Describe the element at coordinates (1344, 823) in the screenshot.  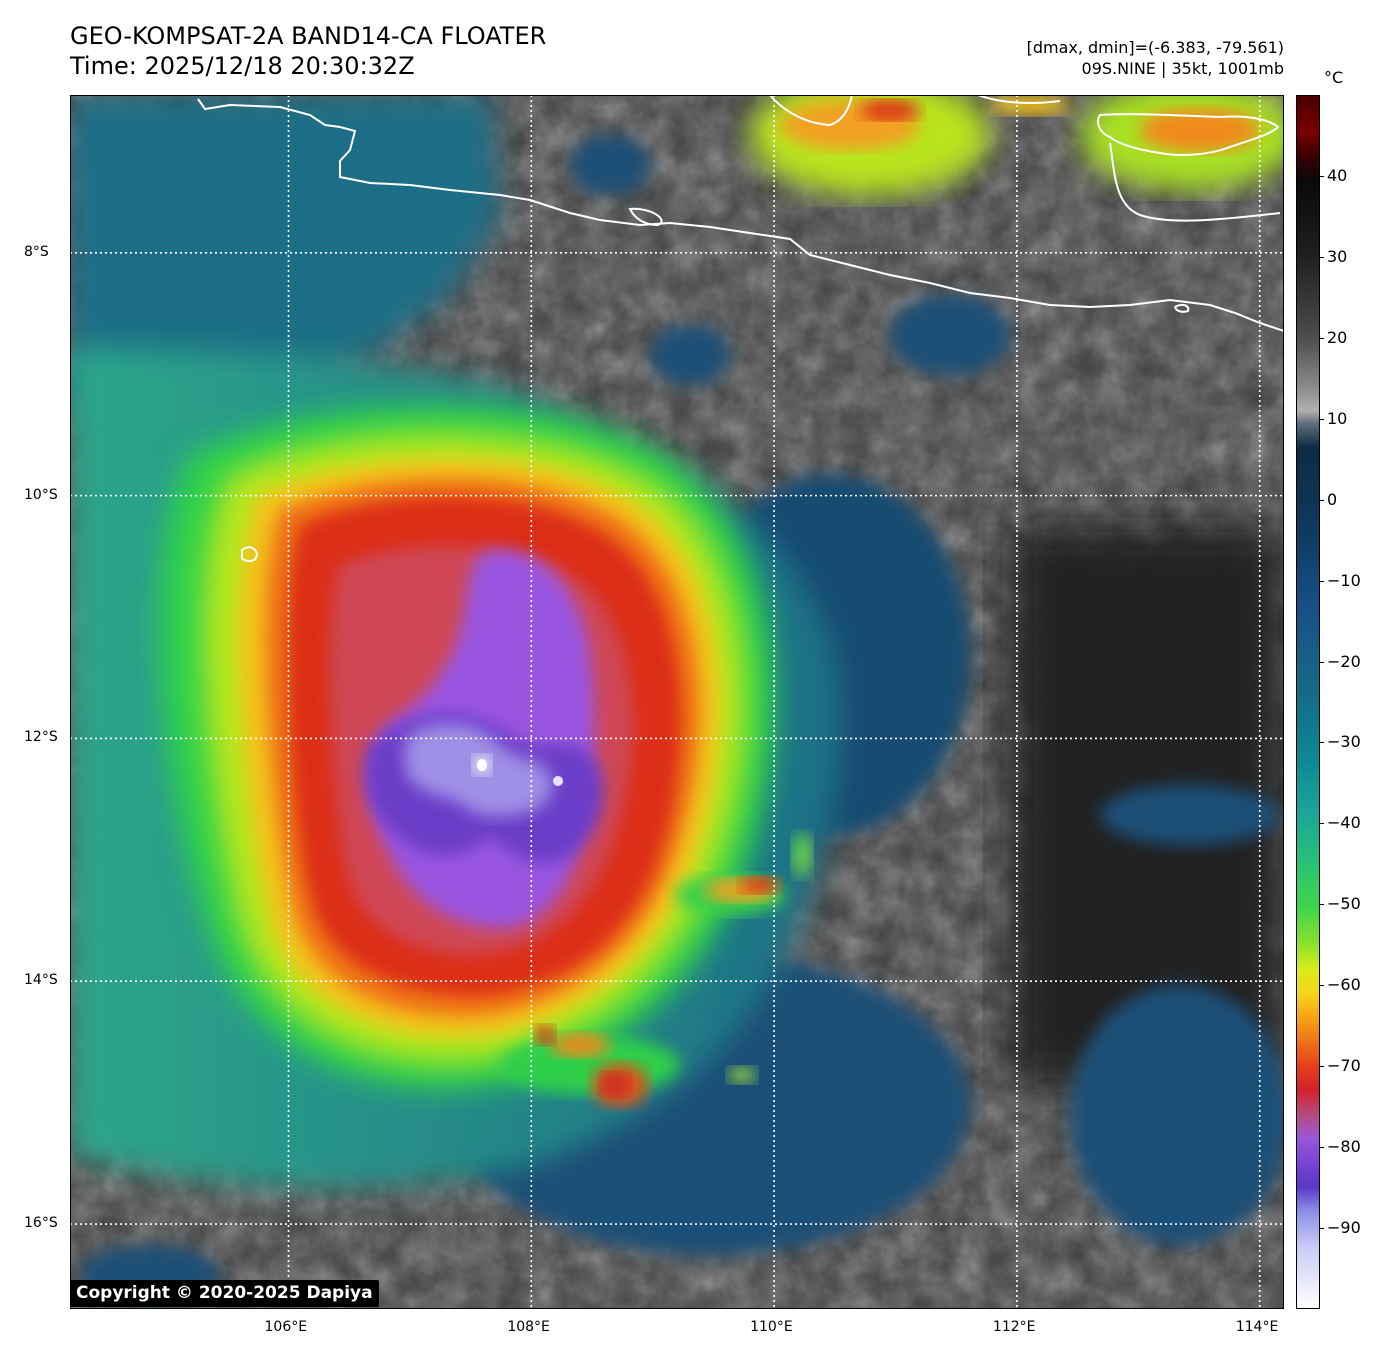
I see `colorbar-tick-label: −40` at that location.